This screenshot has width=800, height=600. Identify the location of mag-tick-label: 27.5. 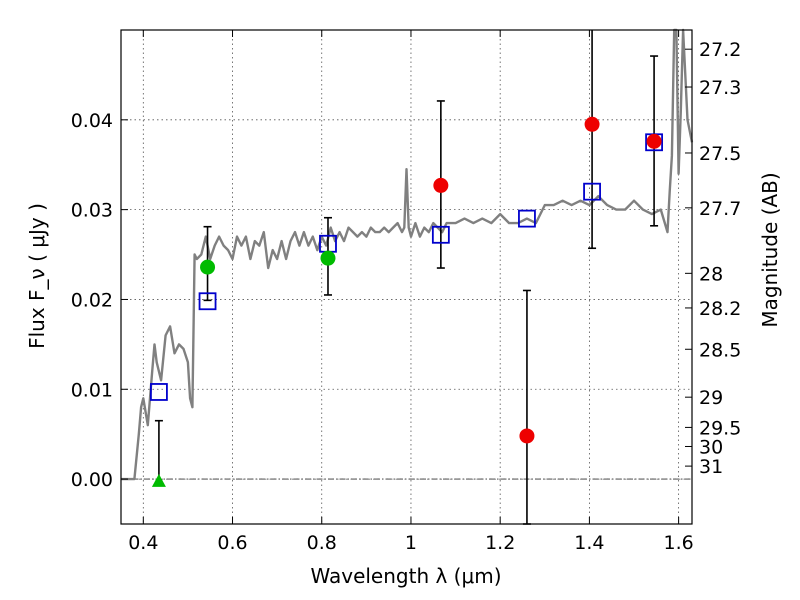
(720, 154).